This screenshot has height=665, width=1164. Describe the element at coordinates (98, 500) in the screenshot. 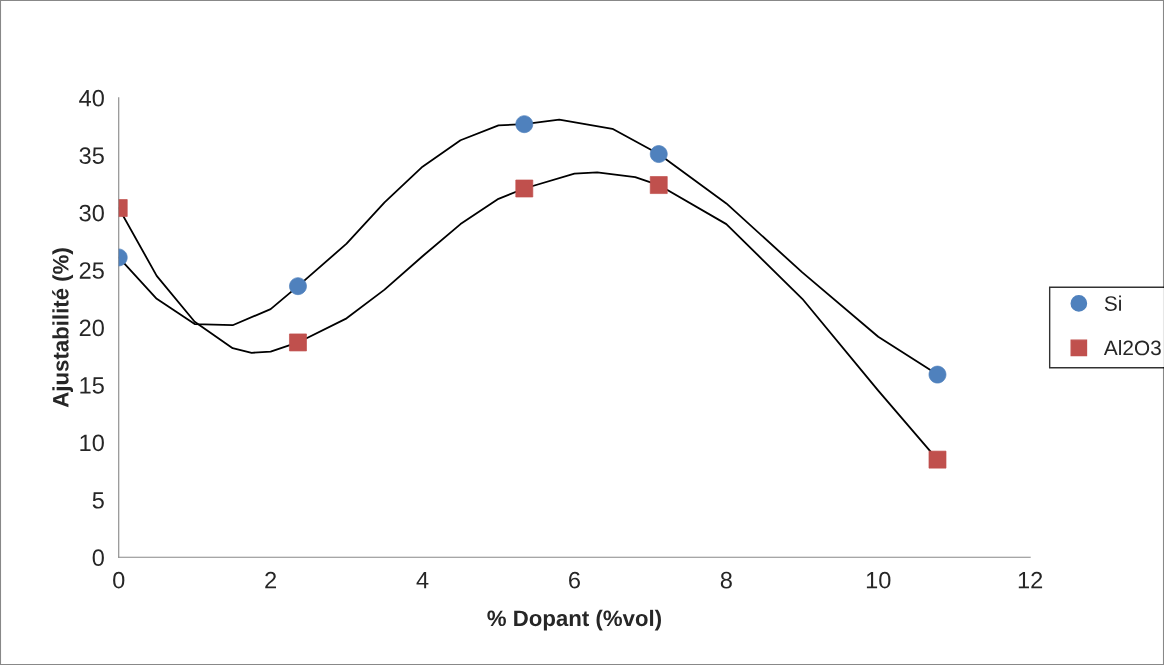

I see `y-tick-label: 5` at that location.